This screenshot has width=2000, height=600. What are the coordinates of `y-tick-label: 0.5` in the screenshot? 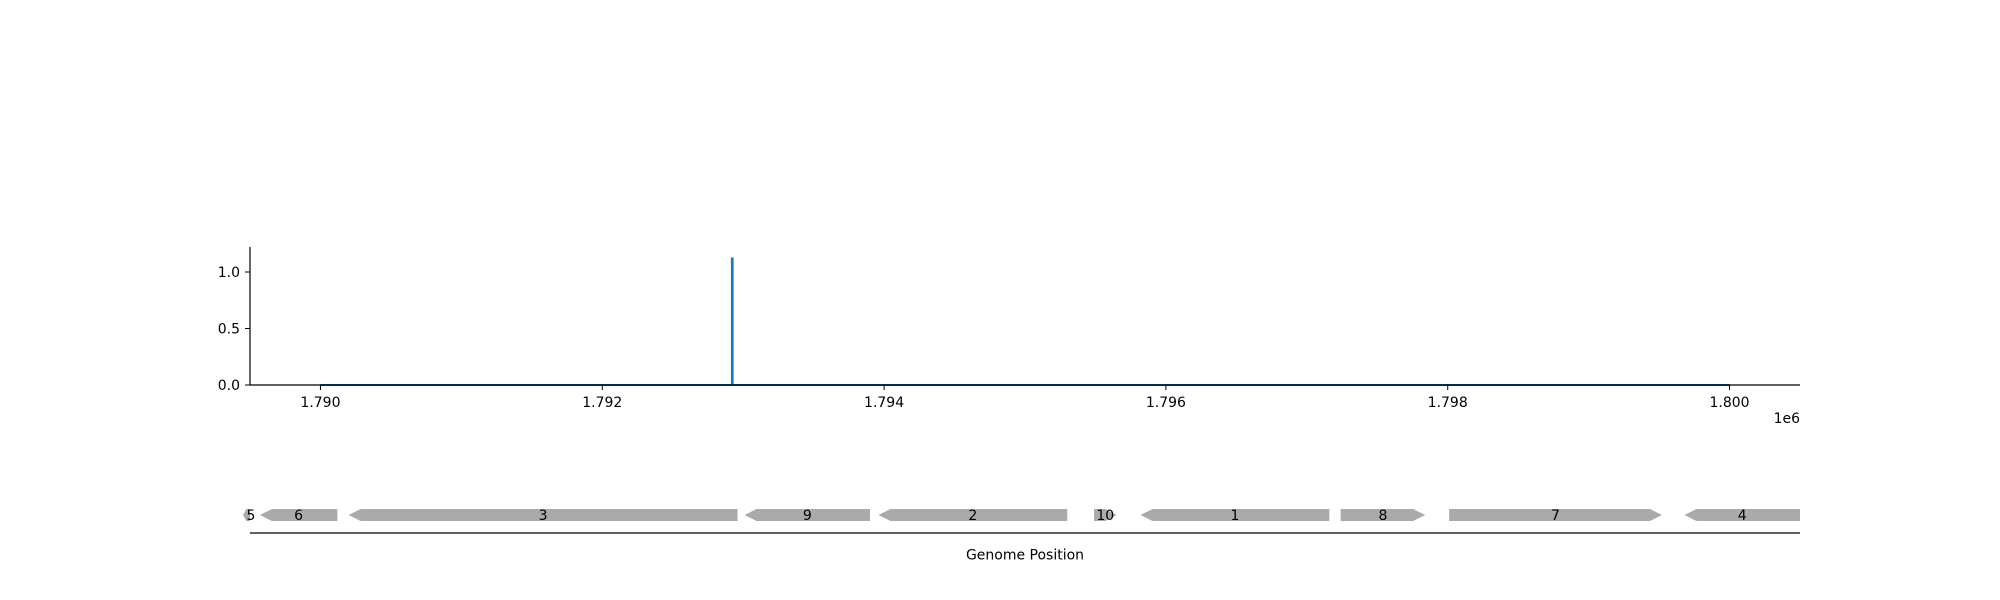 It's located at (229, 330).